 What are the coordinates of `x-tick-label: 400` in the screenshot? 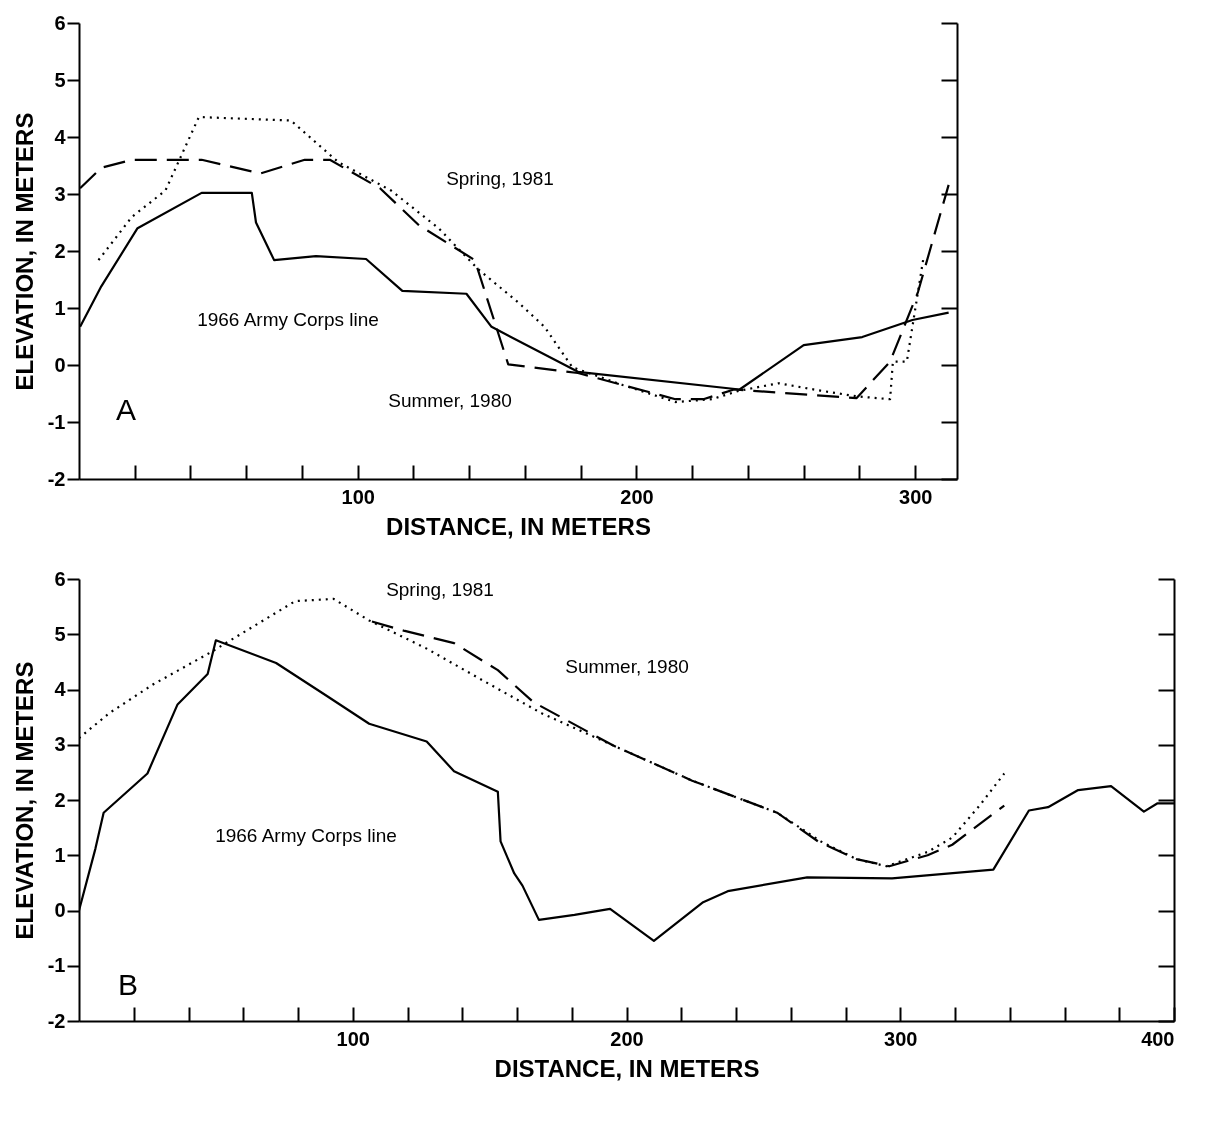 It's located at (1158, 1038).